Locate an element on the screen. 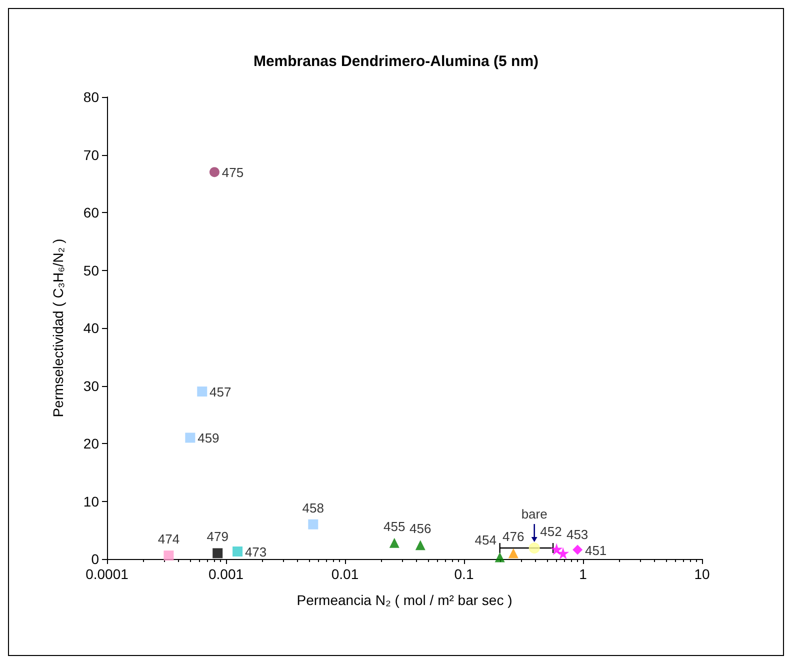  series-label: 459 is located at coordinates (209, 438).